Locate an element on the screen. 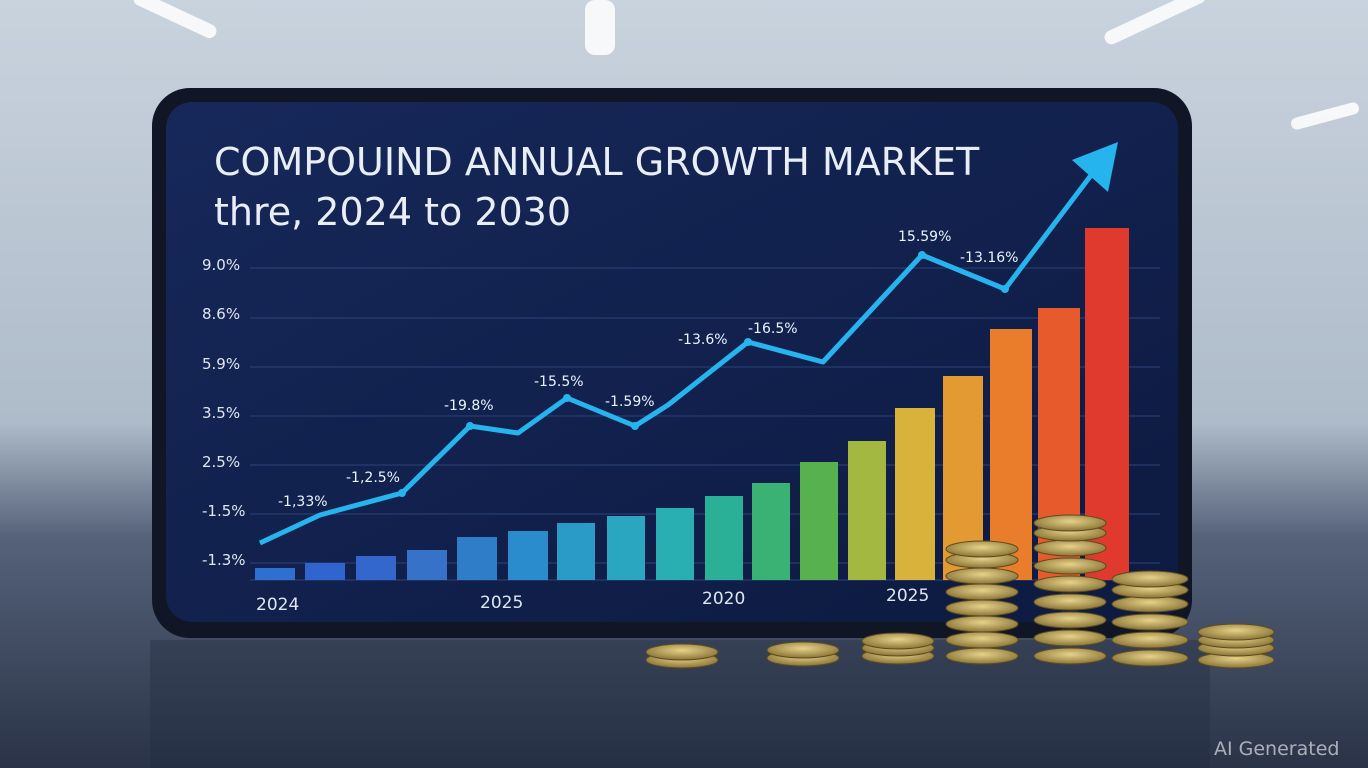 The image size is (1368, 768). trend-arrow is located at coordinates (1095, 167).